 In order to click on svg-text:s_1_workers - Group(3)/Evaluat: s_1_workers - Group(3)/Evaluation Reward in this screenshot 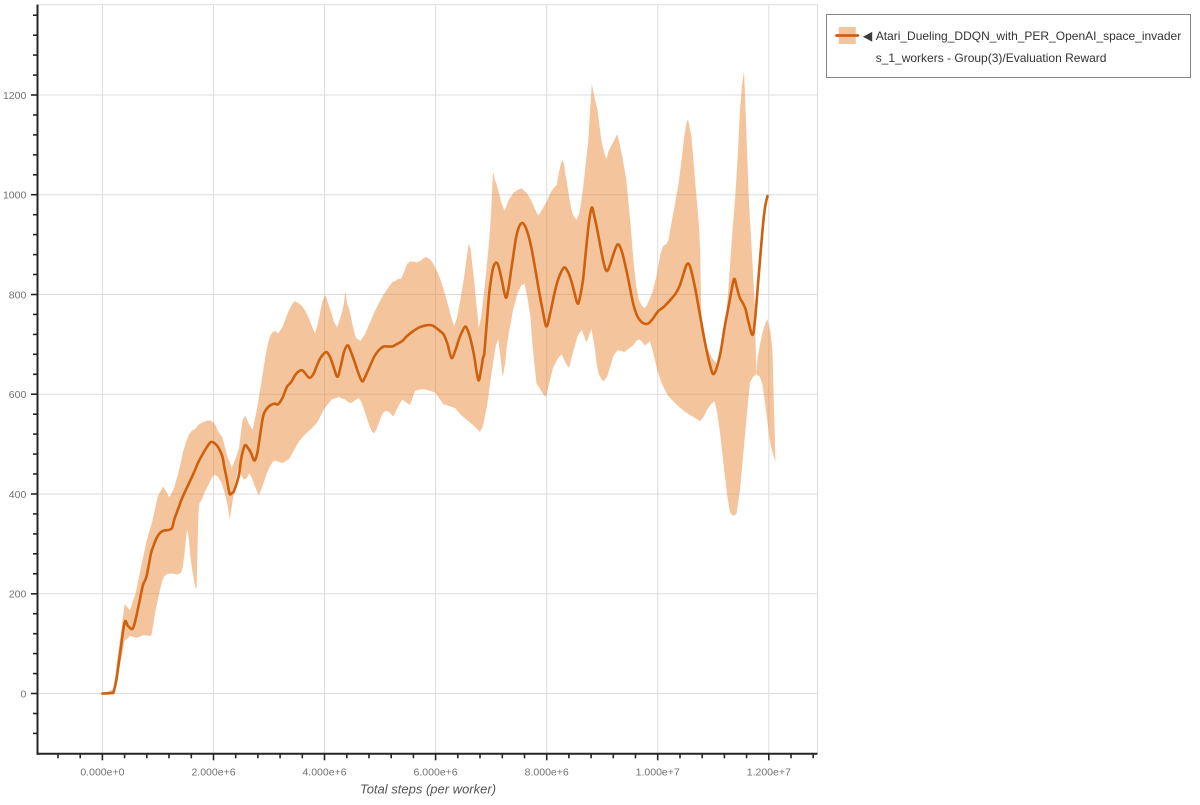, I will do `click(991, 58)`.